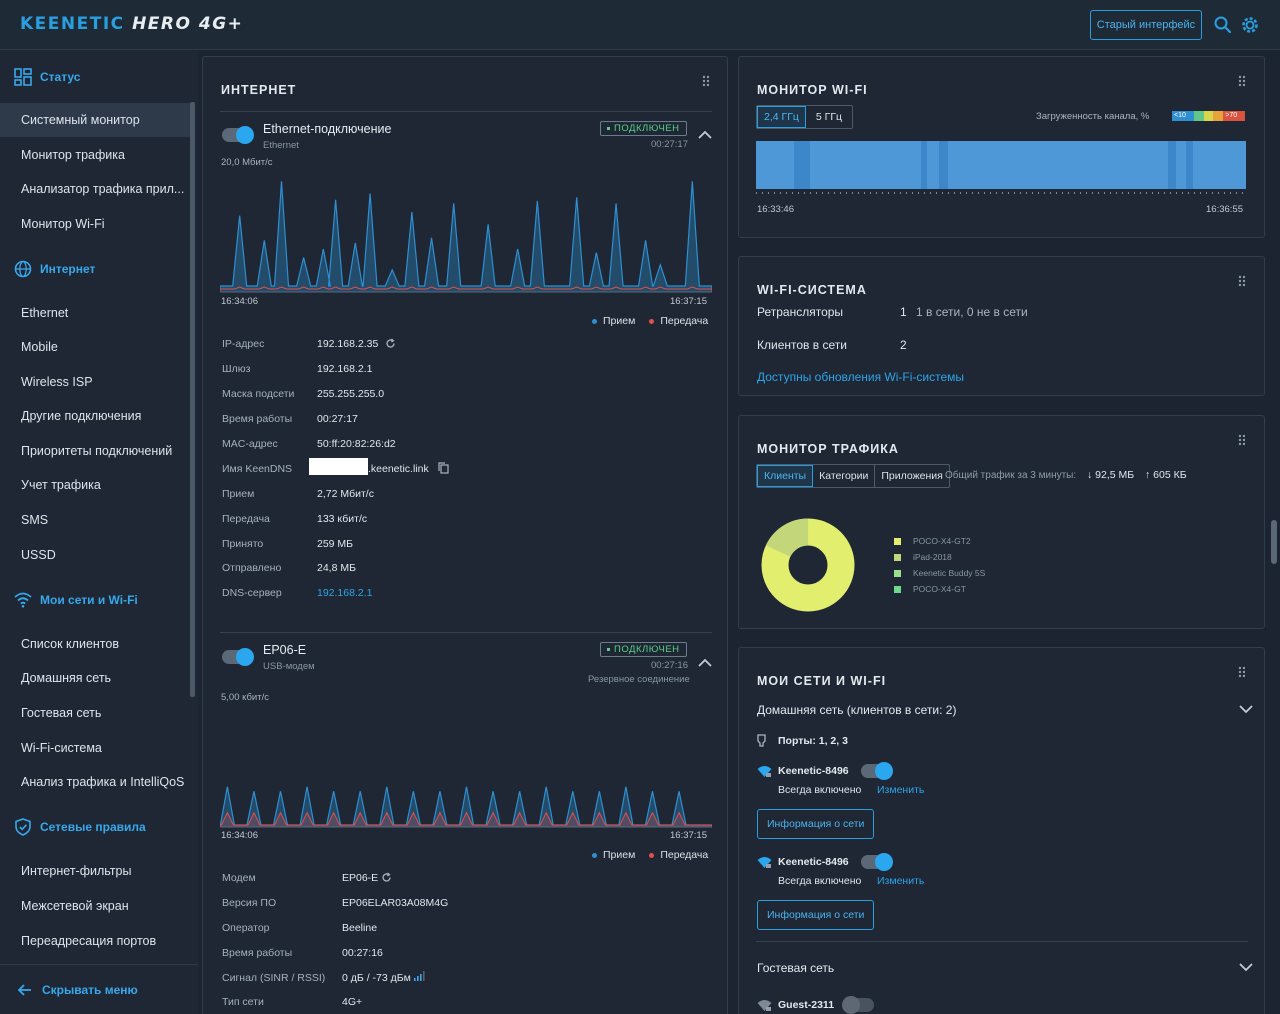 This screenshot has width=1280, height=1014. What do you see at coordinates (466, 819) in the screenshot?
I see `usb-tx-series` at bounding box center [466, 819].